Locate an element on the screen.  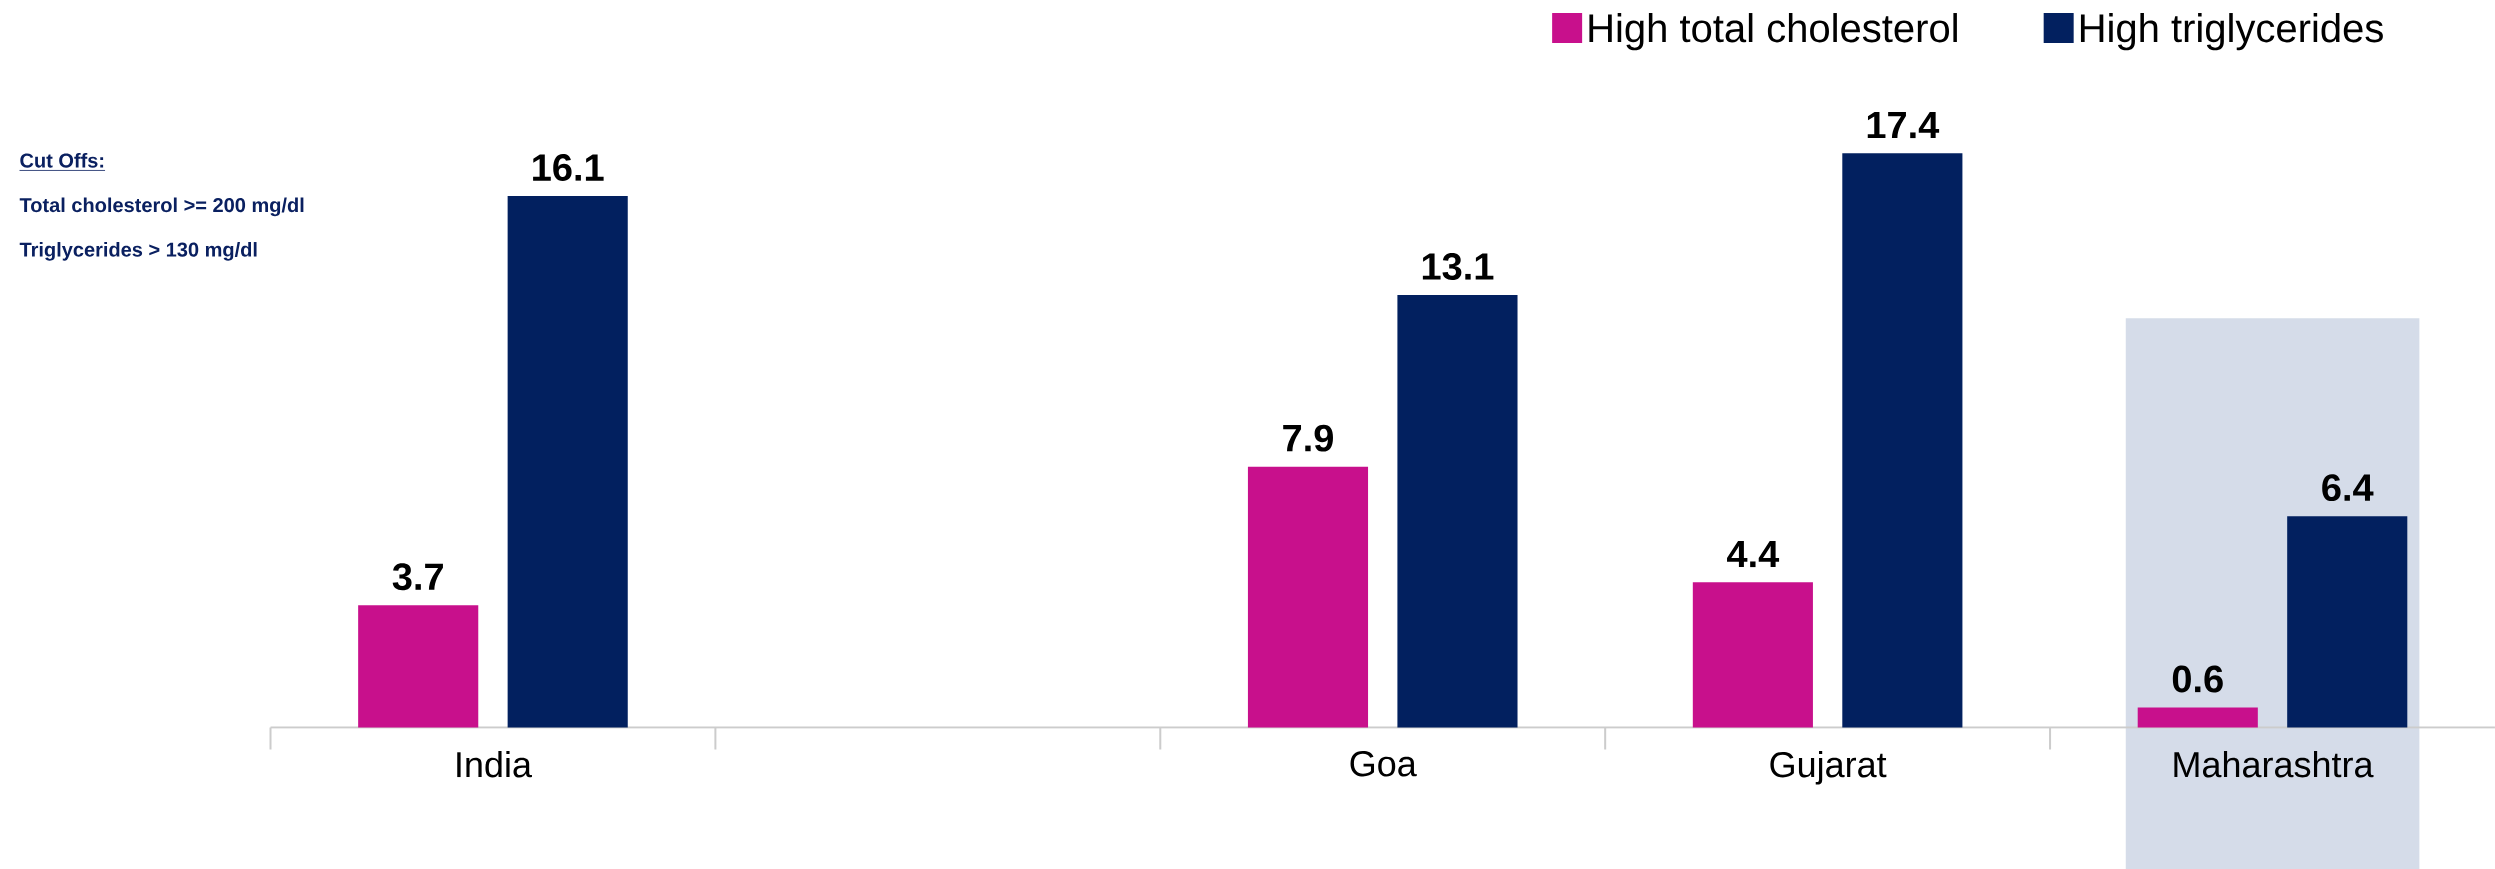
text: Triglycerides > 130 mg/dl is located at coordinates (138, 251).